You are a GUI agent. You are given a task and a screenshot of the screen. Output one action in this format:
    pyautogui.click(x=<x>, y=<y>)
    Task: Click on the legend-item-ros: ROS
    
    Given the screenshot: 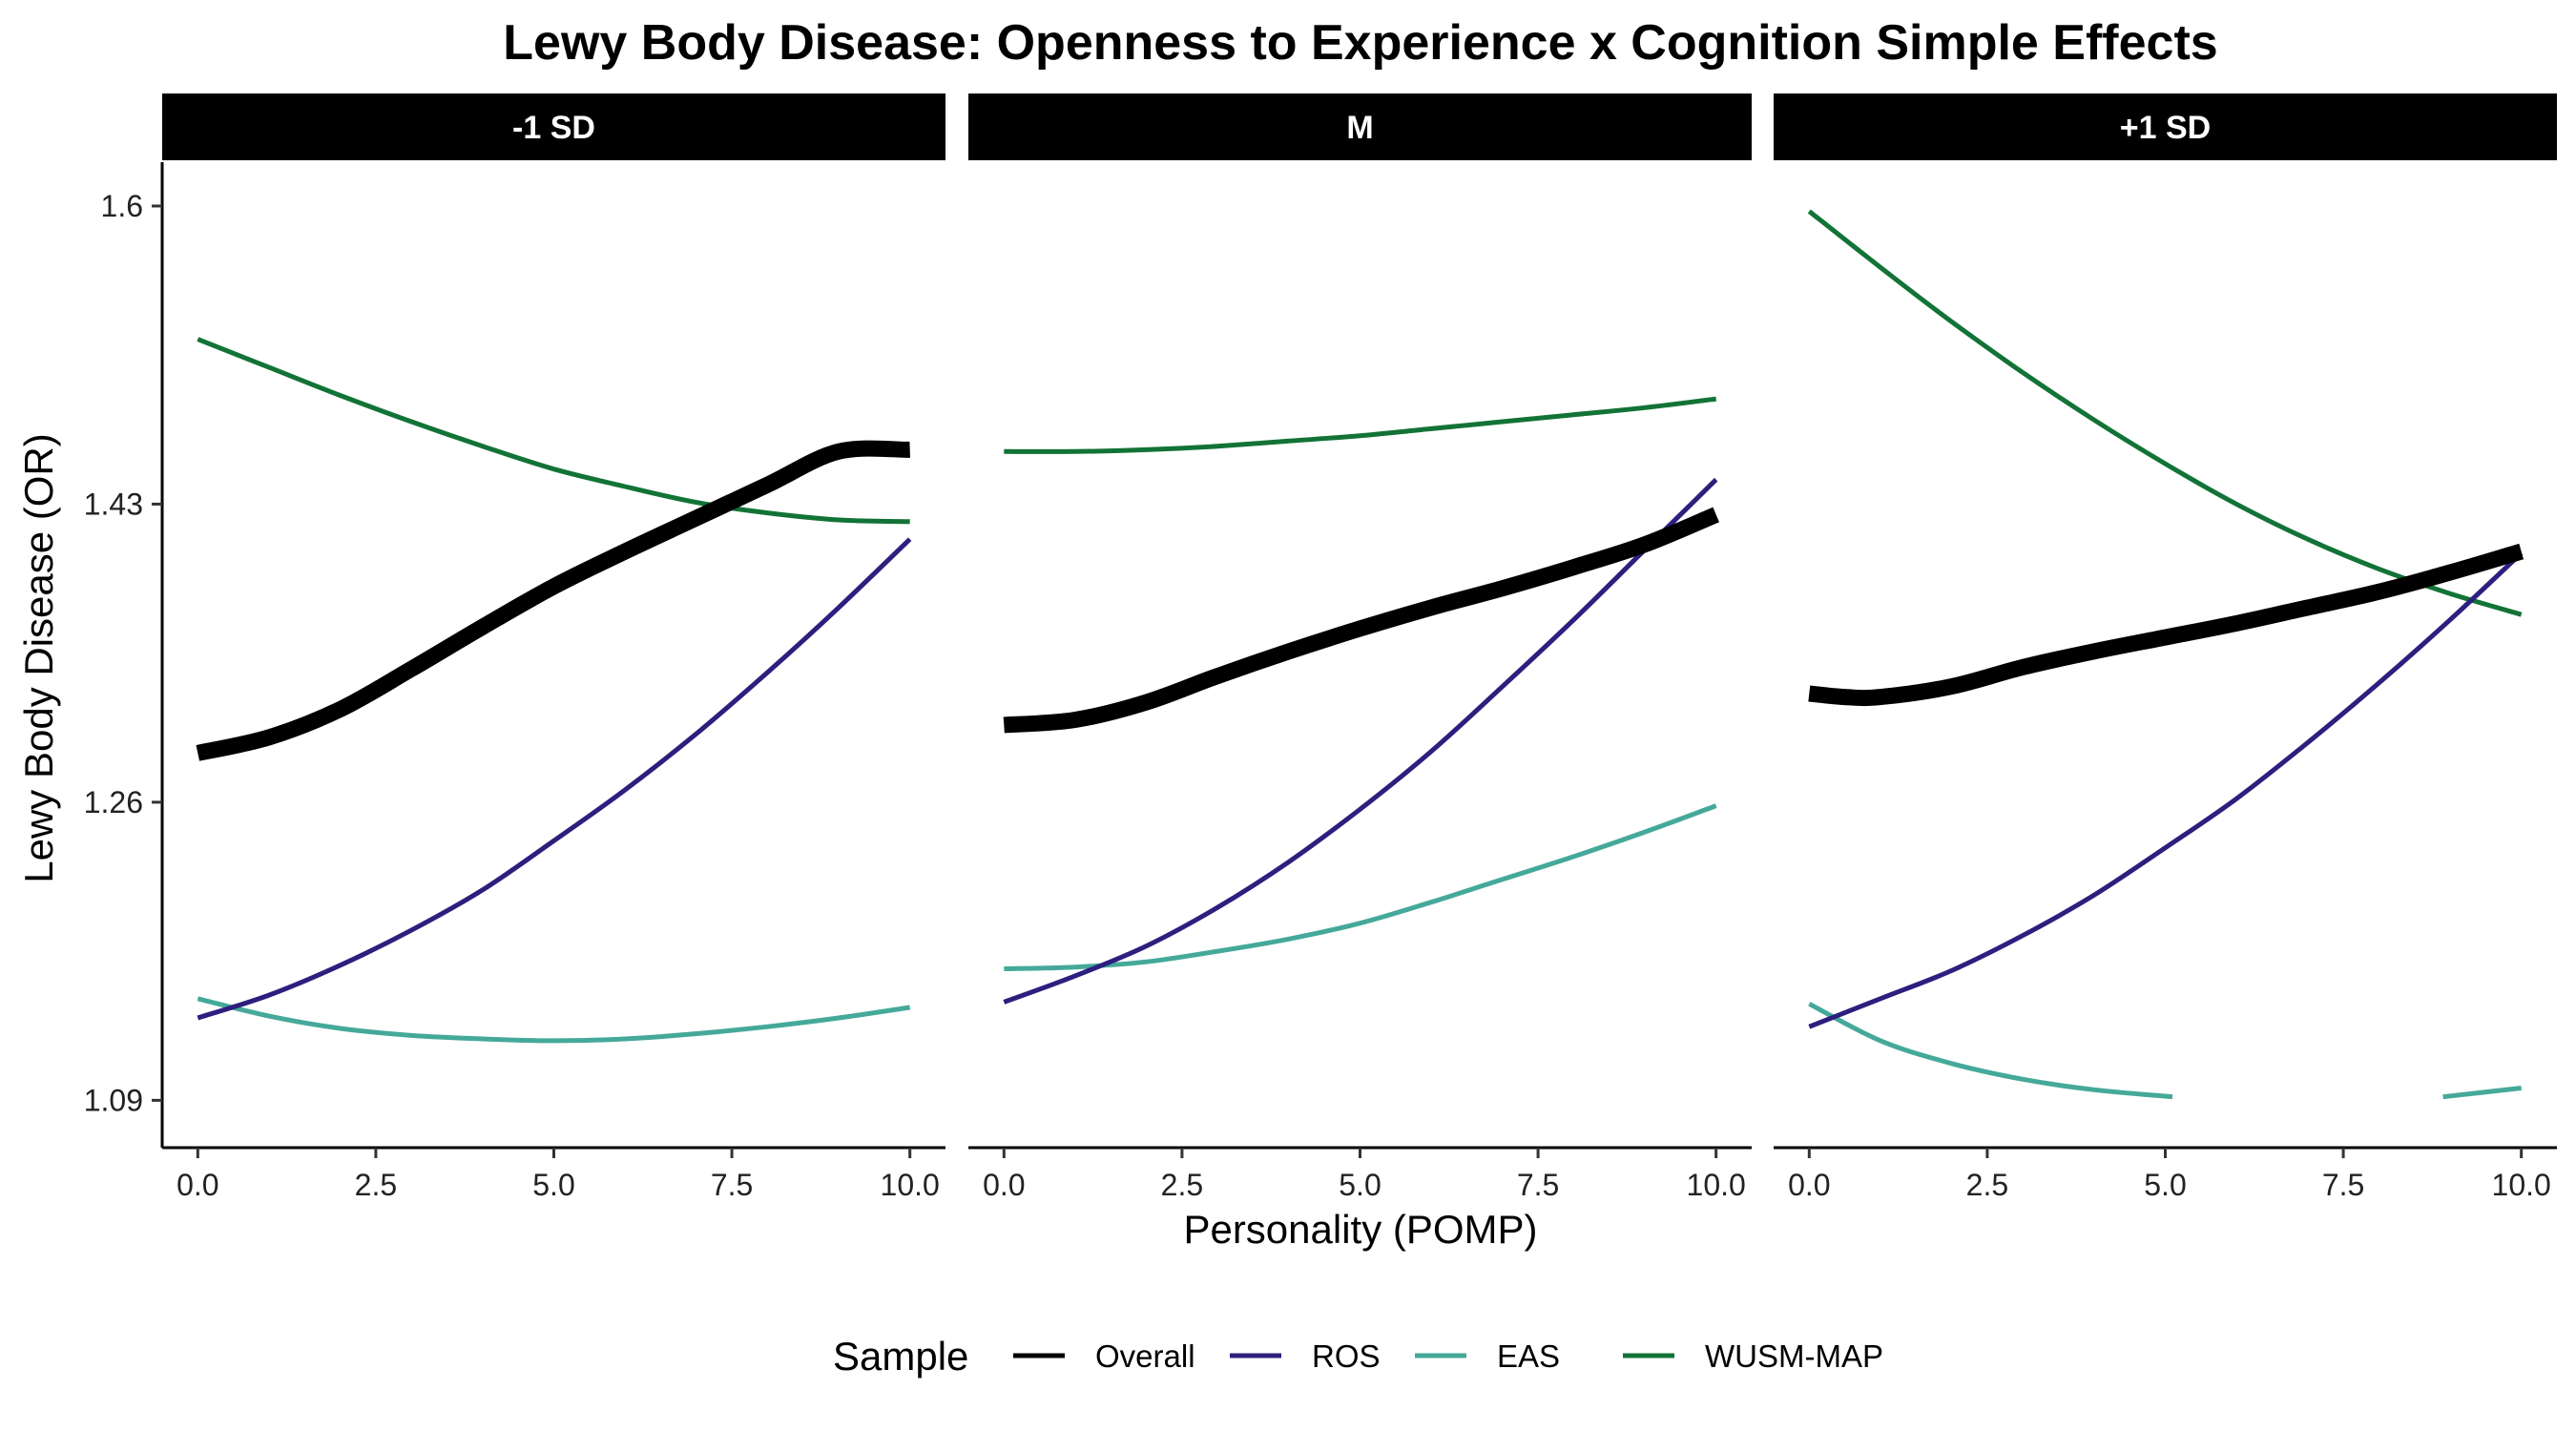 What is the action you would take?
    pyautogui.click(x=1305, y=1356)
    